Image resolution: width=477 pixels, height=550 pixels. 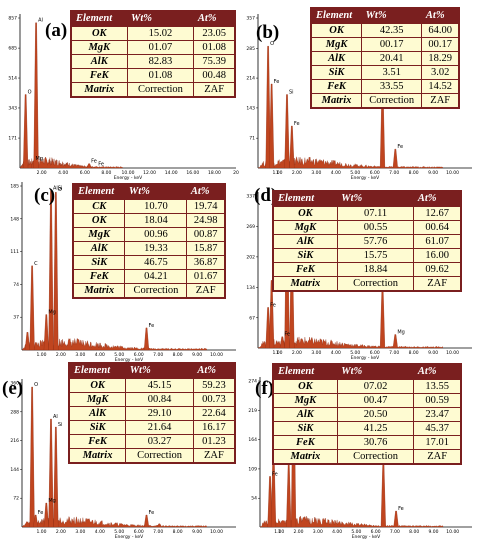 I want to click on y-tick-label: 111, so click(x=14, y=252).